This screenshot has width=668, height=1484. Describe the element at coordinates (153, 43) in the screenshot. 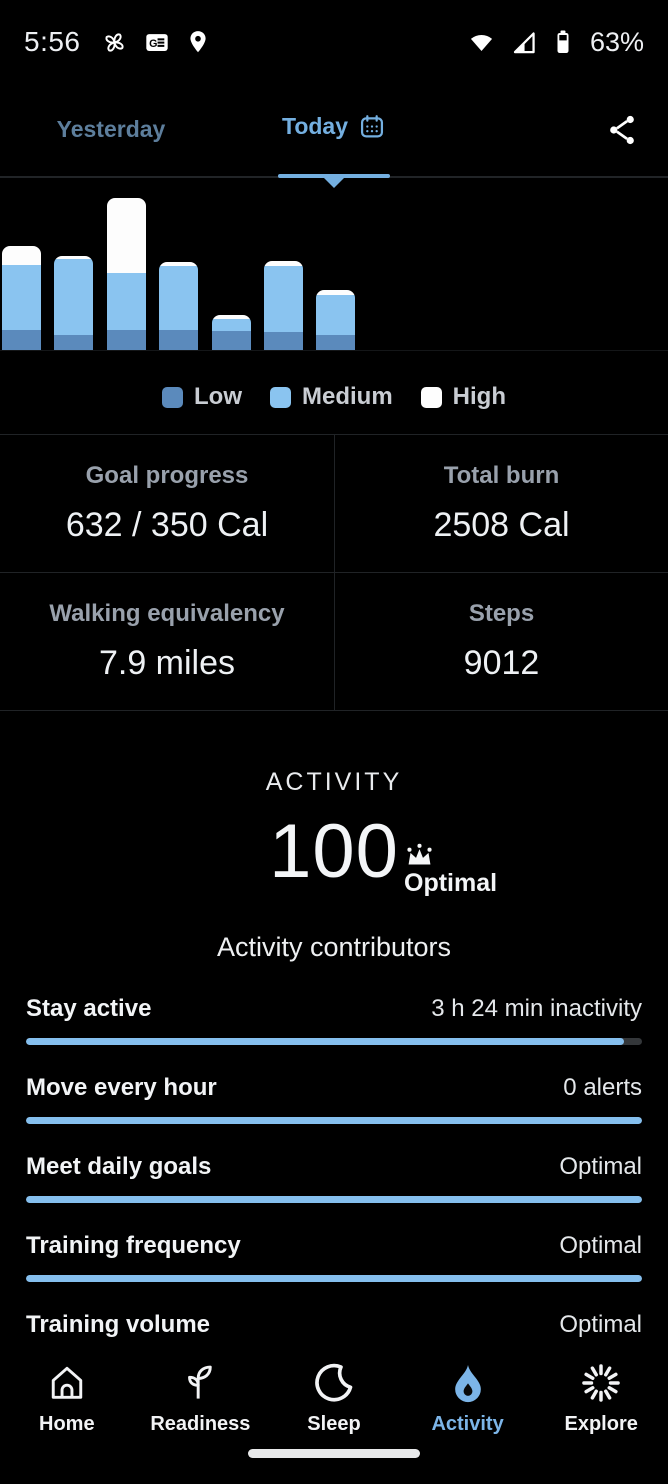

I see `svg-text: G` at that location.